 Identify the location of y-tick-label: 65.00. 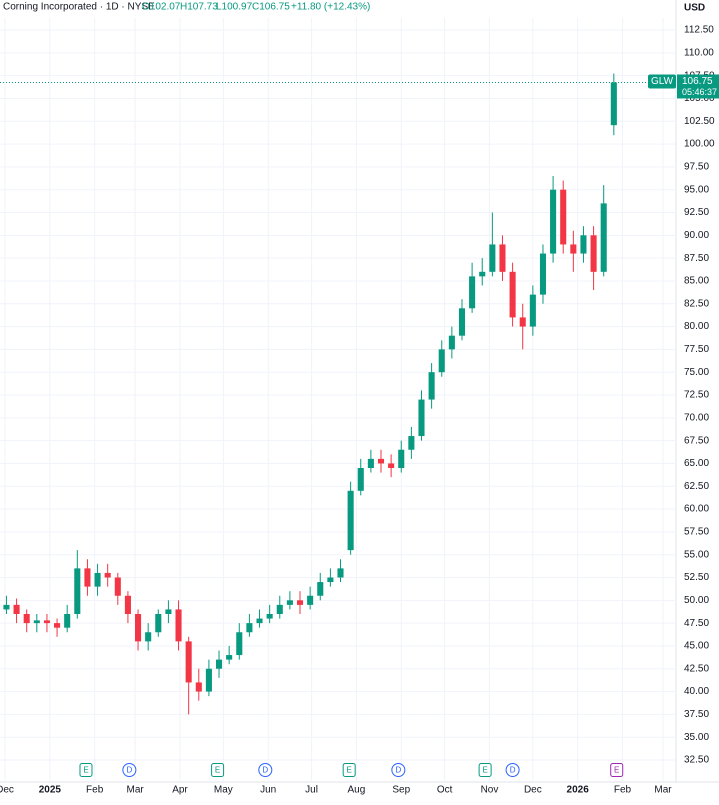
(696, 463).